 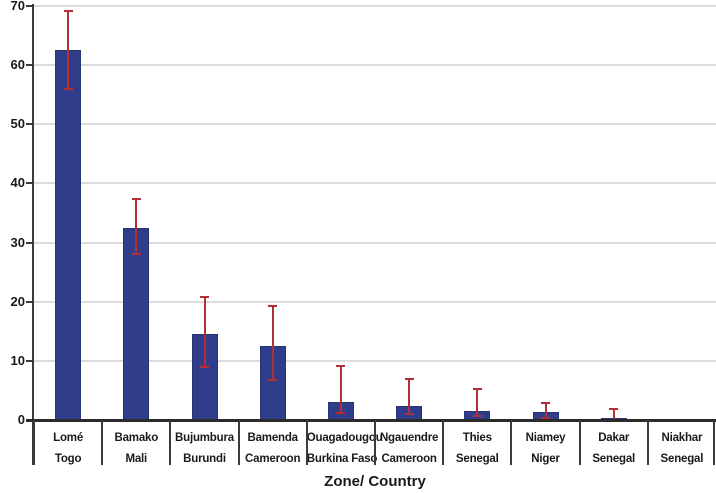 What do you see at coordinates (375, 481) in the screenshot?
I see `x-axis-title: Zone/ Country` at bounding box center [375, 481].